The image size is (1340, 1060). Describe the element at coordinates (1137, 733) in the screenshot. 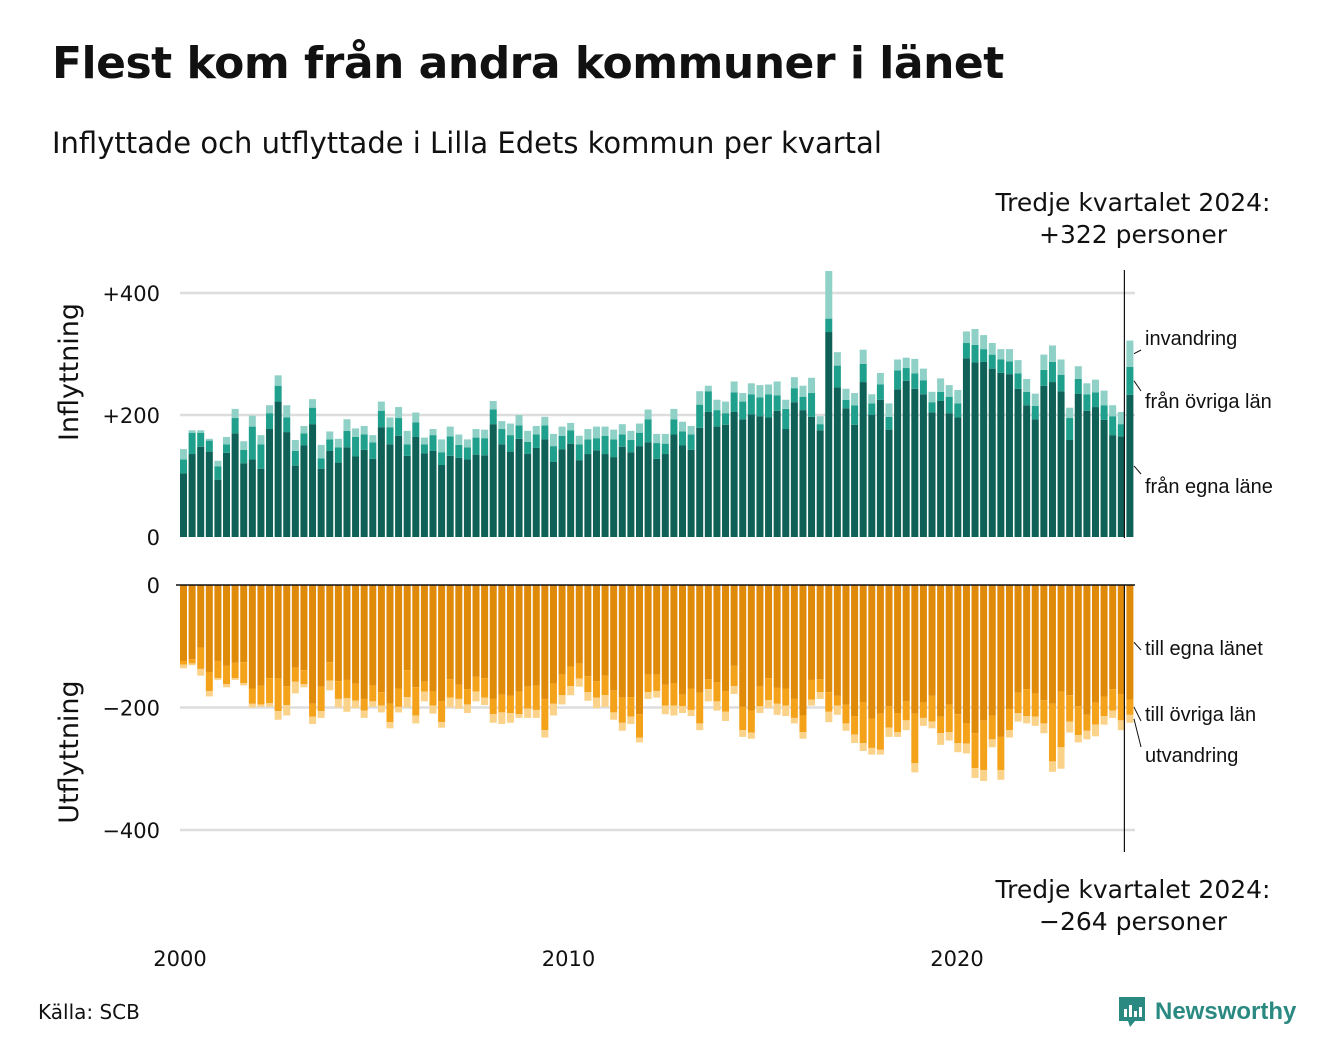

I see `outflow-label-leader` at that location.